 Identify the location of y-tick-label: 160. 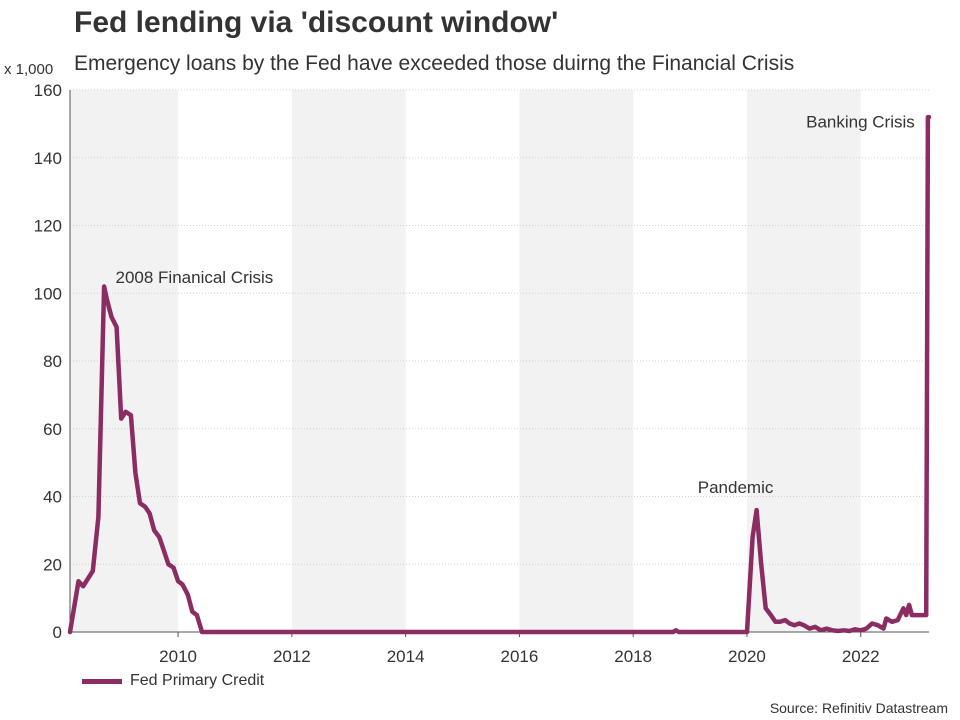
(48, 90).